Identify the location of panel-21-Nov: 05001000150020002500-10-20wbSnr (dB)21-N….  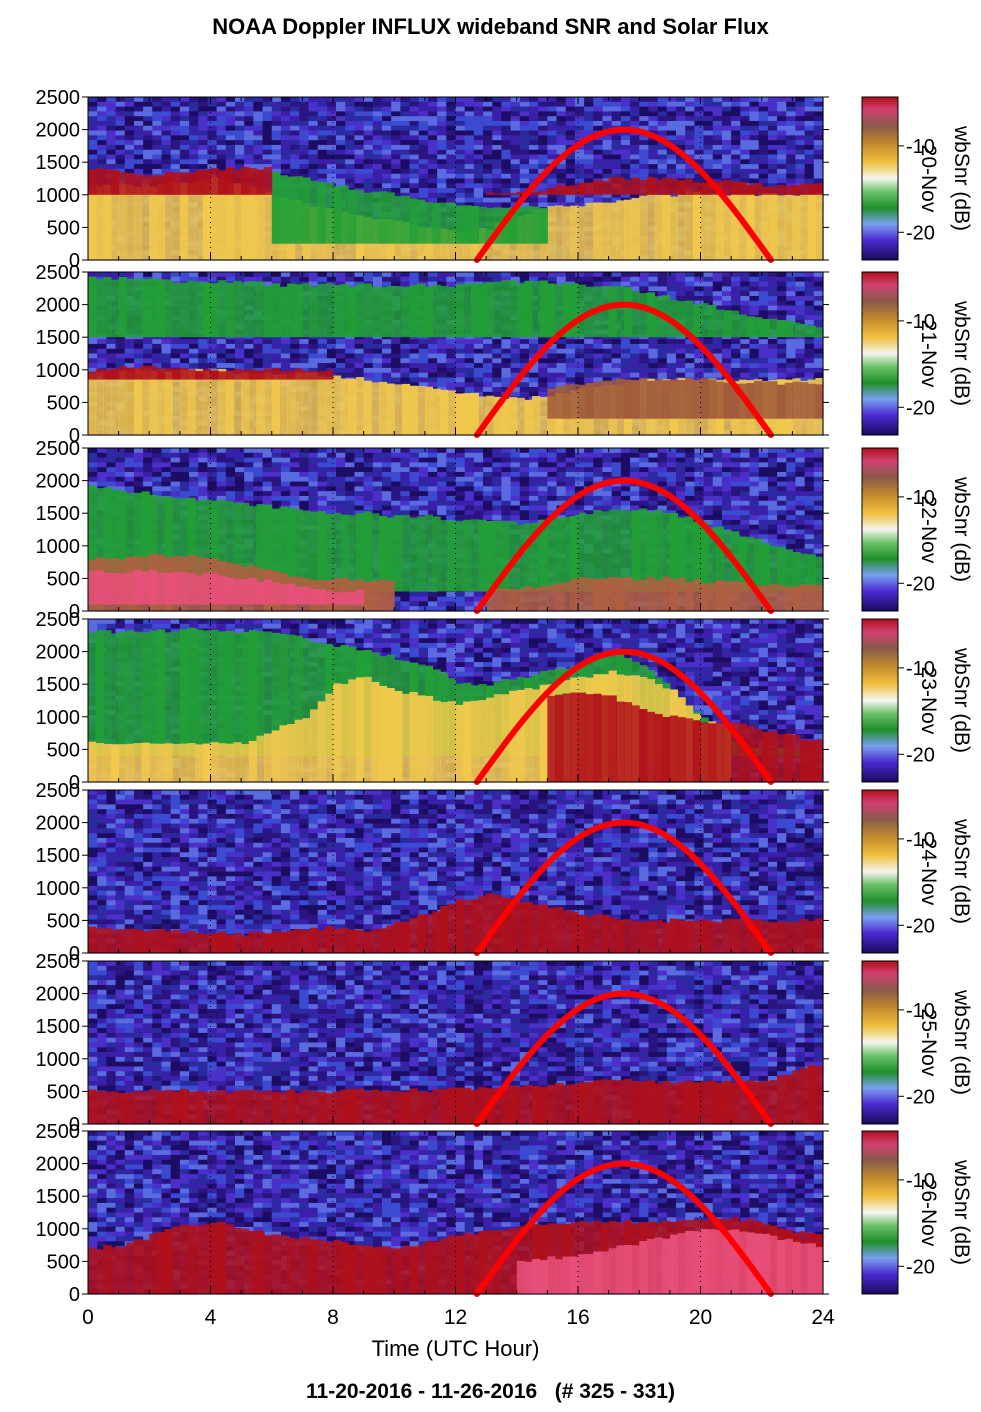
(505, 354).